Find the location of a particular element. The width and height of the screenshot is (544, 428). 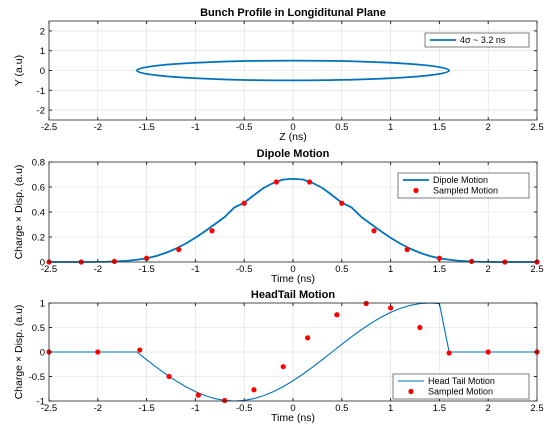

chart-title: HeadTail Motion is located at coordinates (293, 295).